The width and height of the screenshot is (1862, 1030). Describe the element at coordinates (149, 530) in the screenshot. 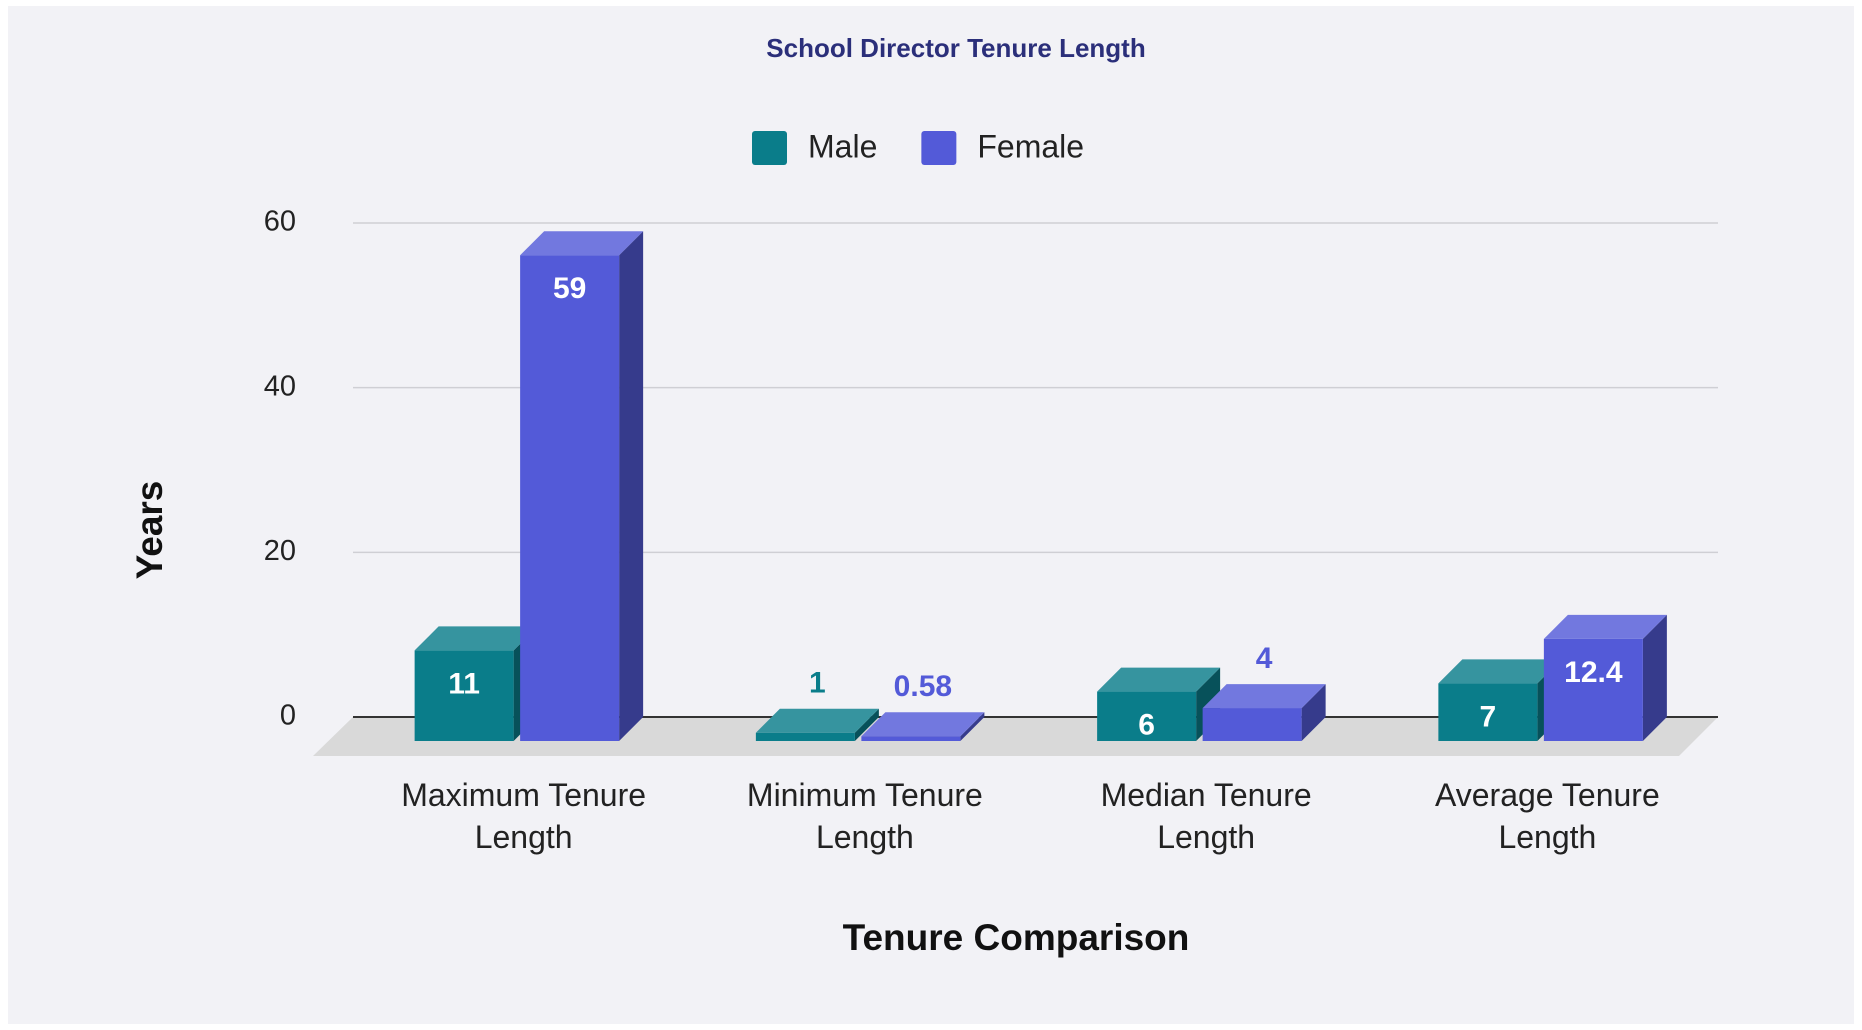

I see `y-axis-title: Years` at that location.